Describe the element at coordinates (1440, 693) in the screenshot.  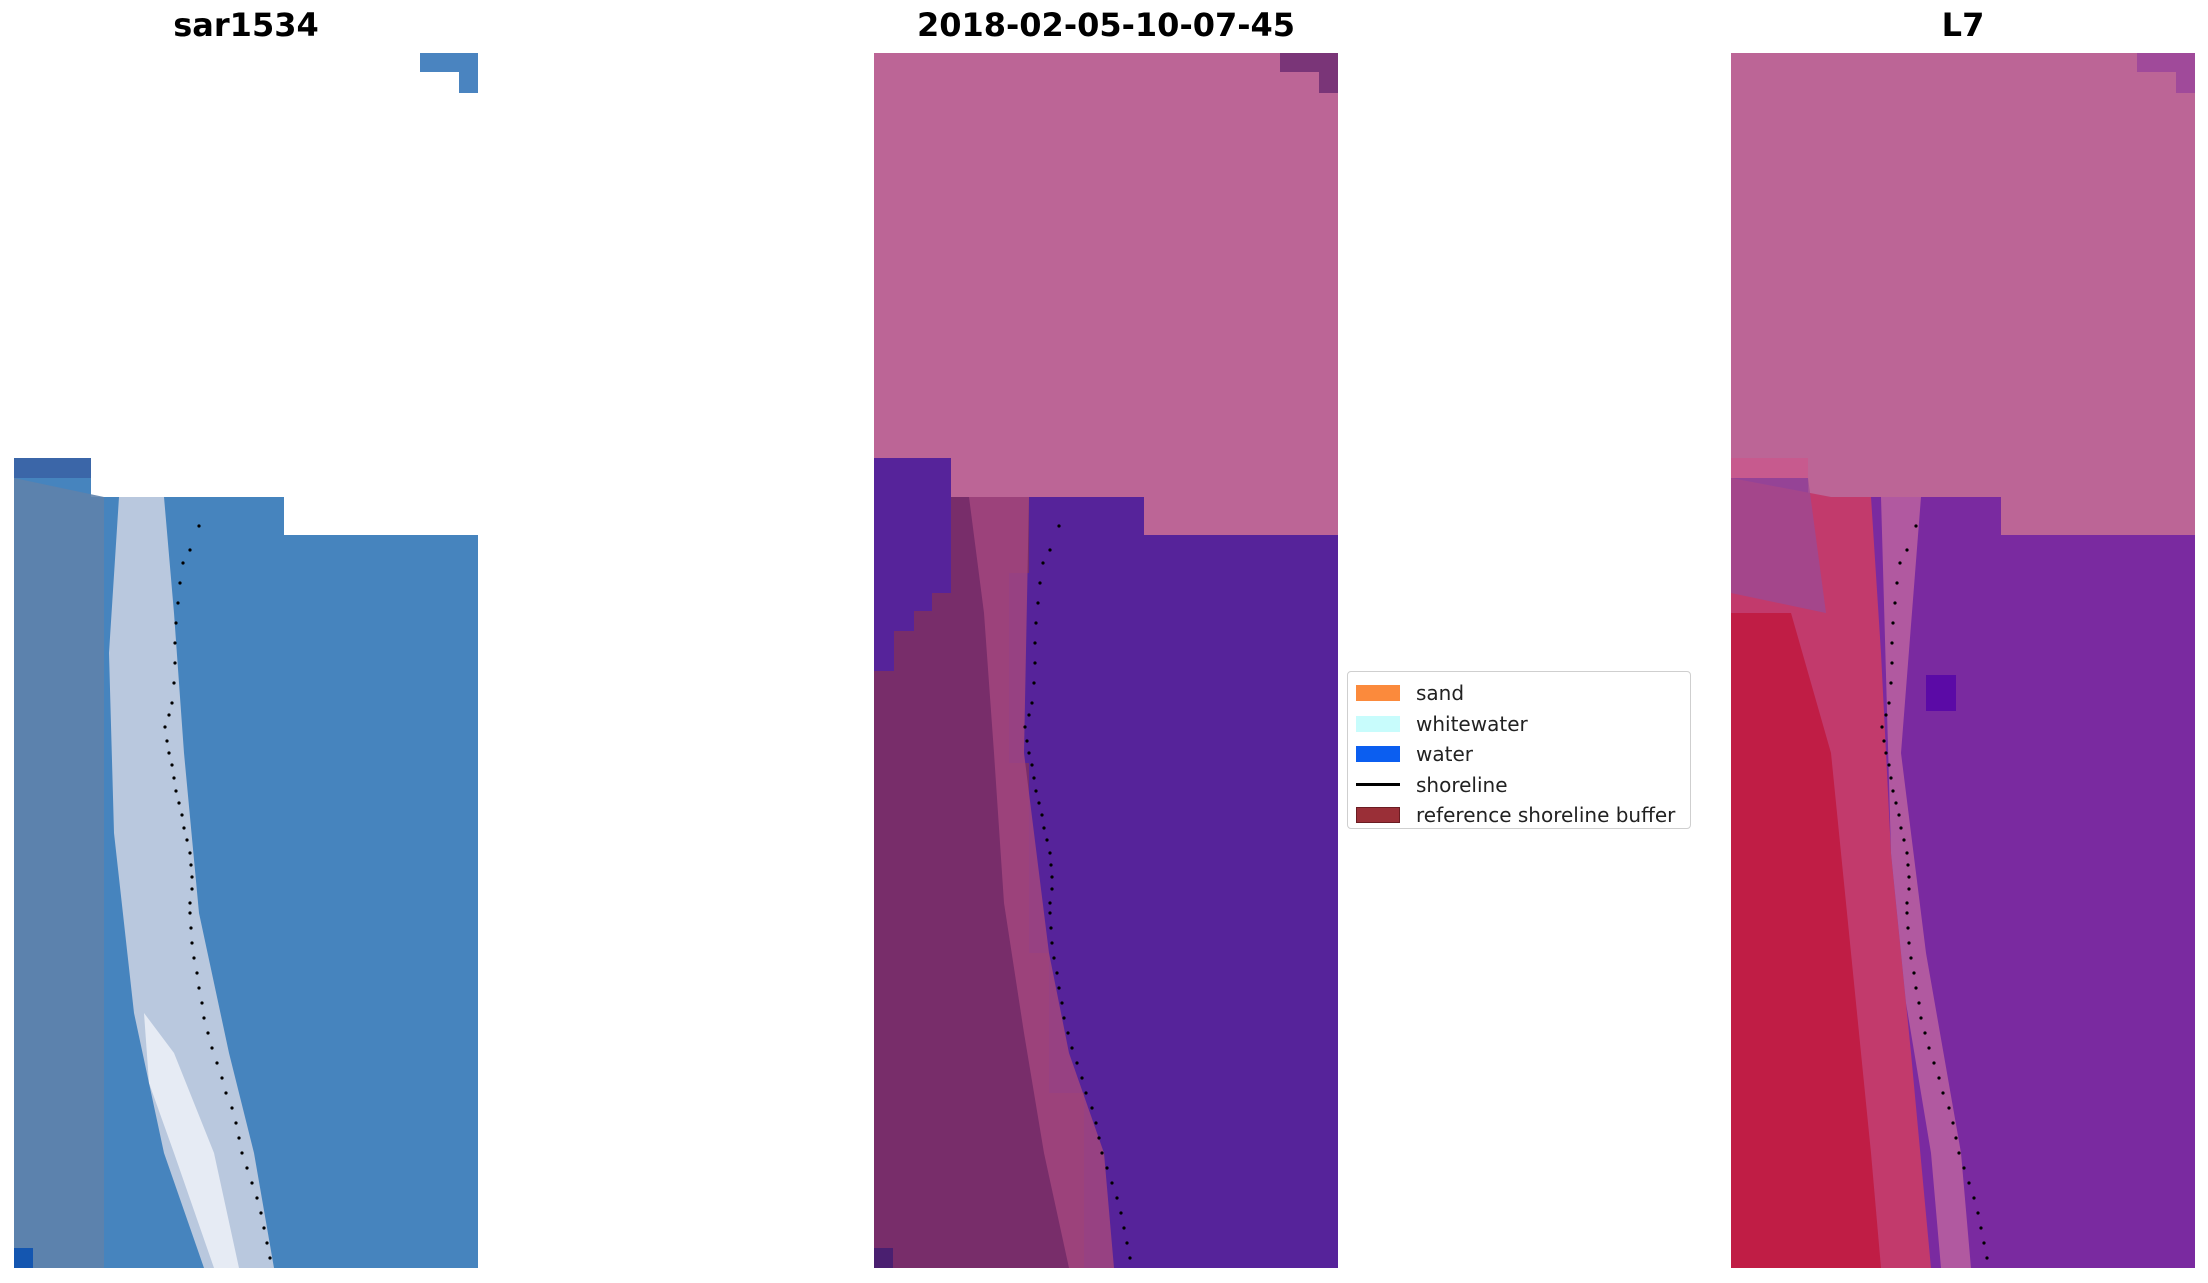
I see `legend-label: sand` at that location.